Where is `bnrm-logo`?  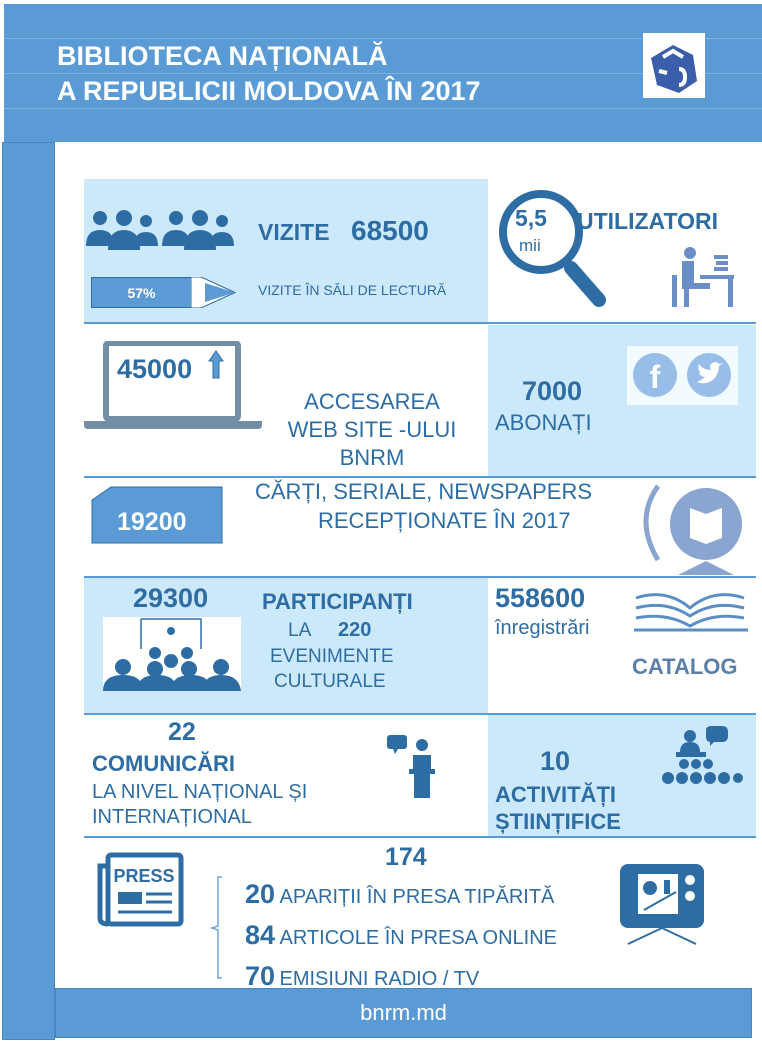 bnrm-logo is located at coordinates (674, 65).